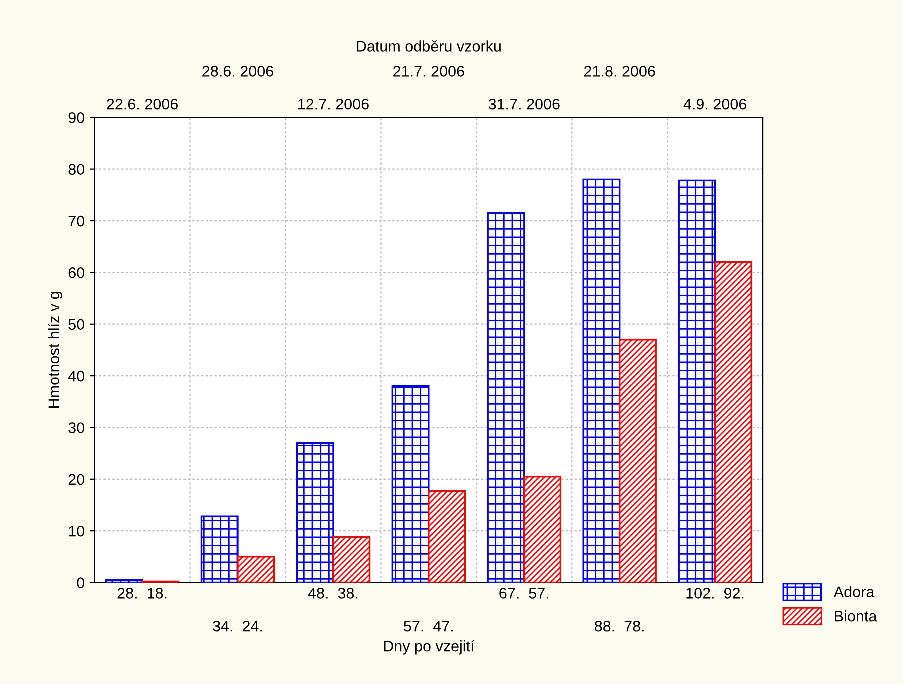 The height and width of the screenshot is (684, 903). I want to click on text: 22.6. 2006, so click(142, 104).